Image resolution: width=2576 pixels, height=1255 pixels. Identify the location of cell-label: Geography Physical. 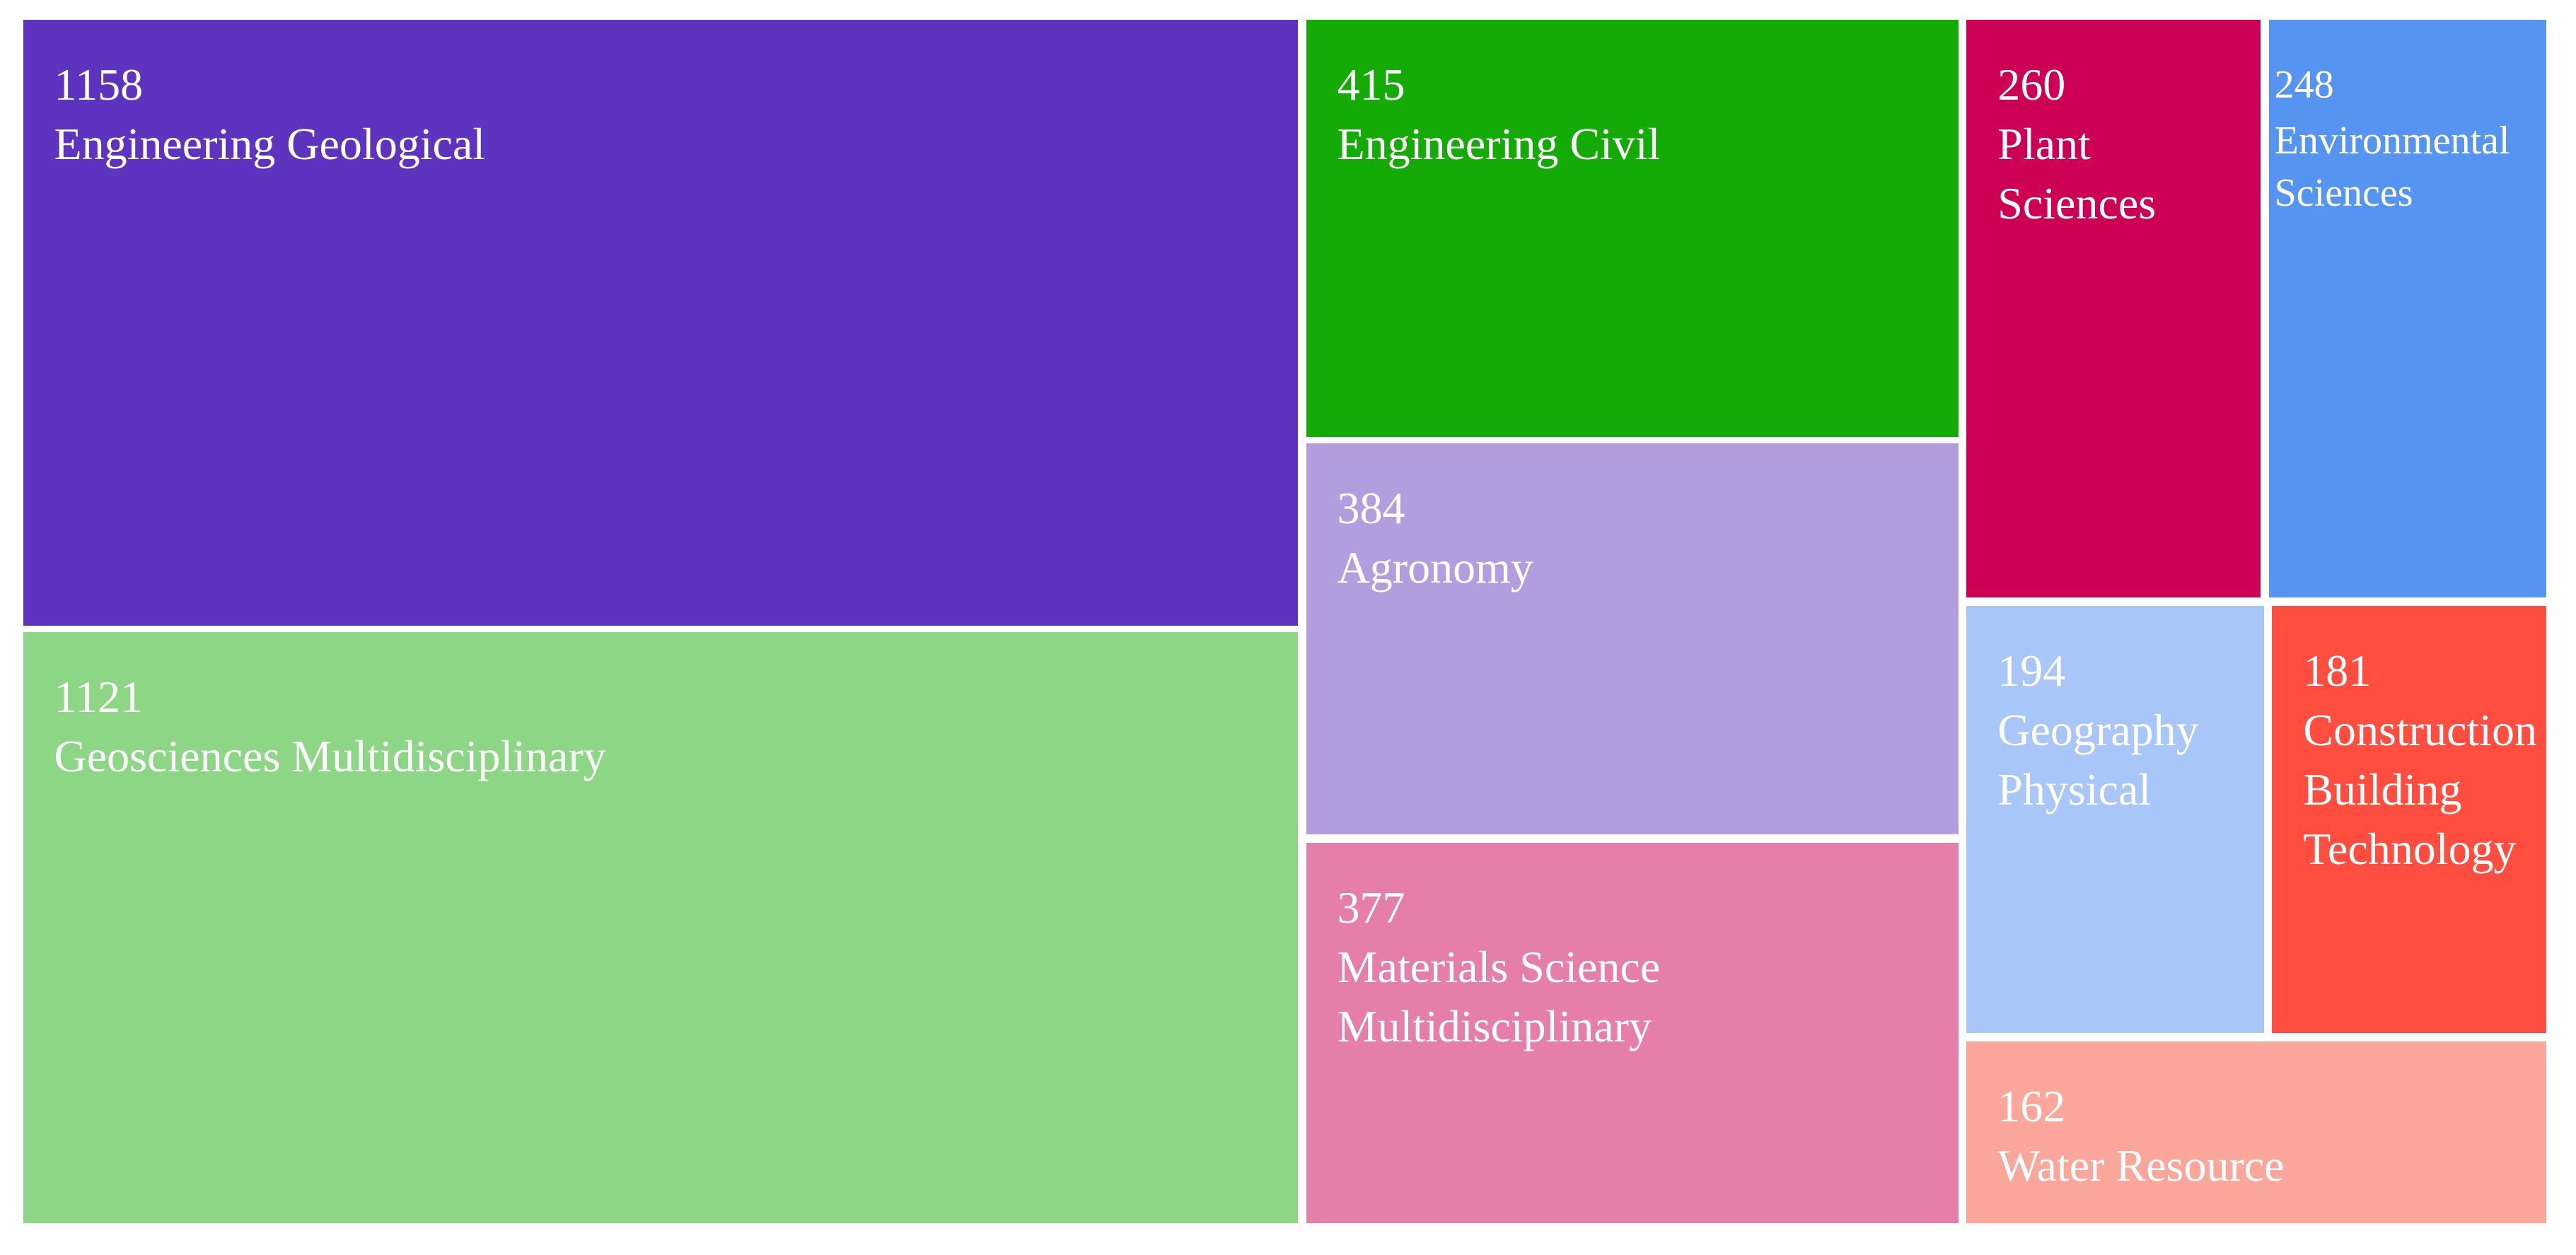
(2098, 760).